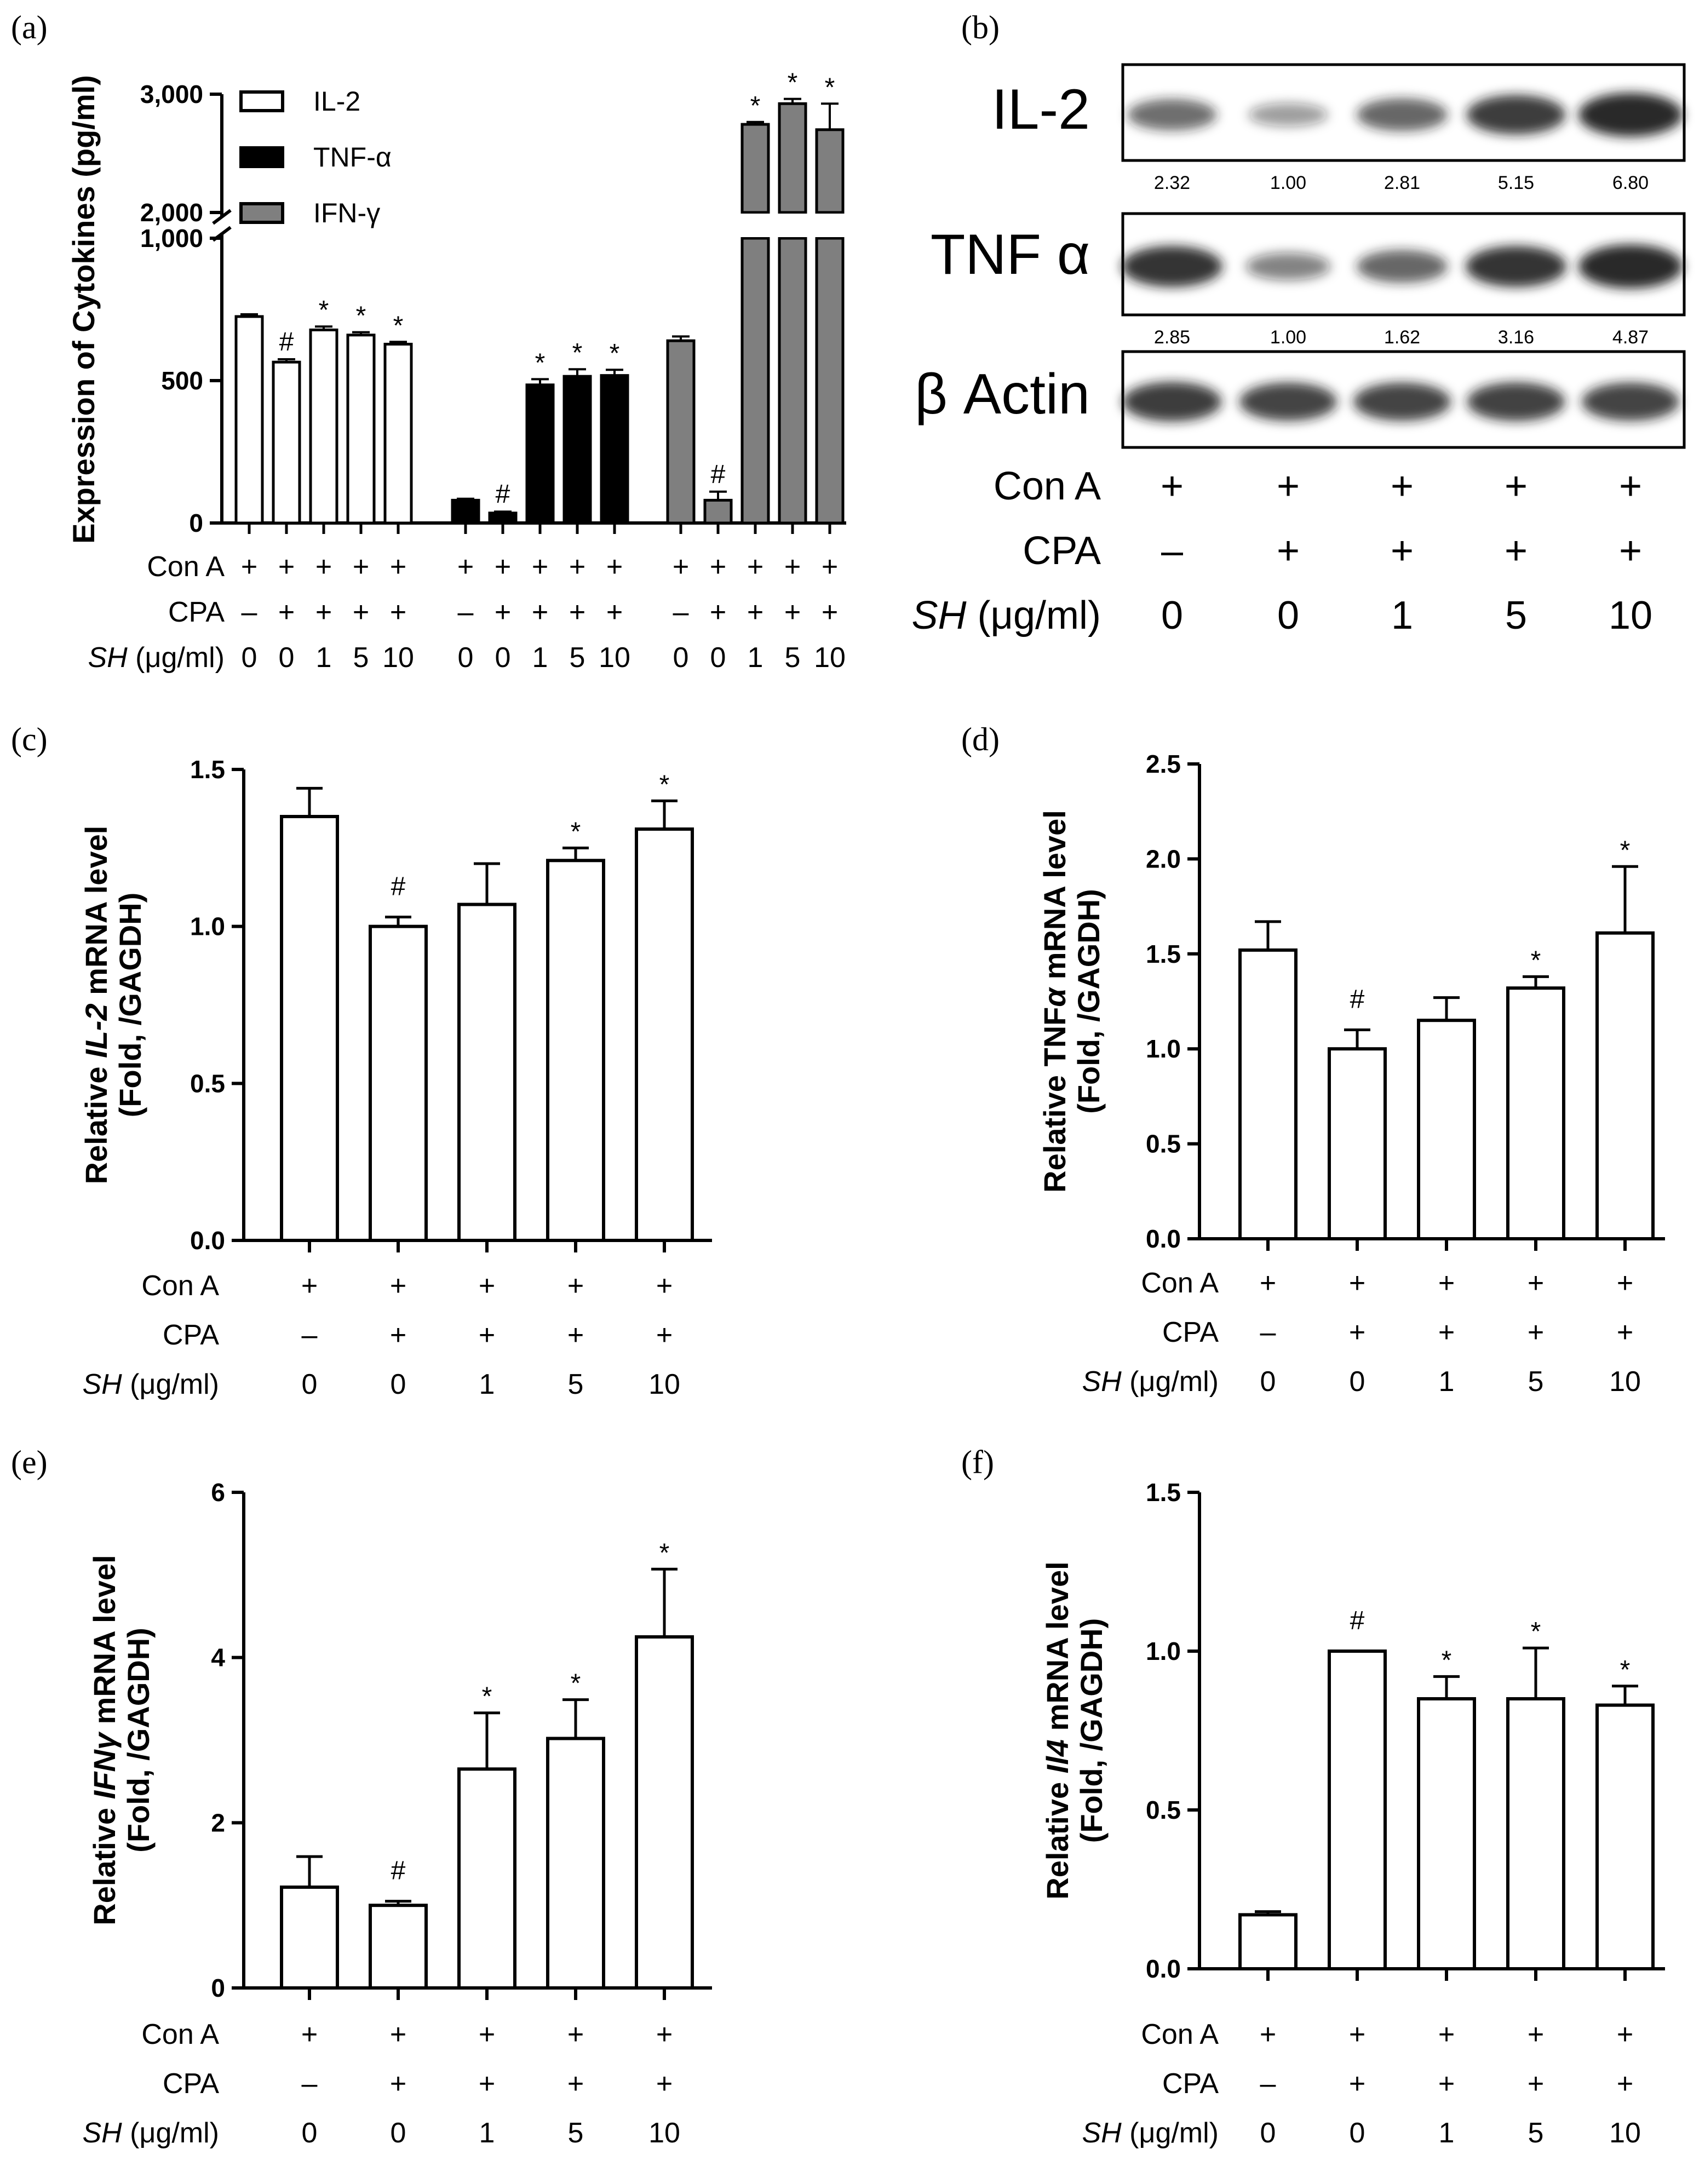  Describe the element at coordinates (1402, 337) in the screenshot. I see `band-density-value: 1.62` at that location.